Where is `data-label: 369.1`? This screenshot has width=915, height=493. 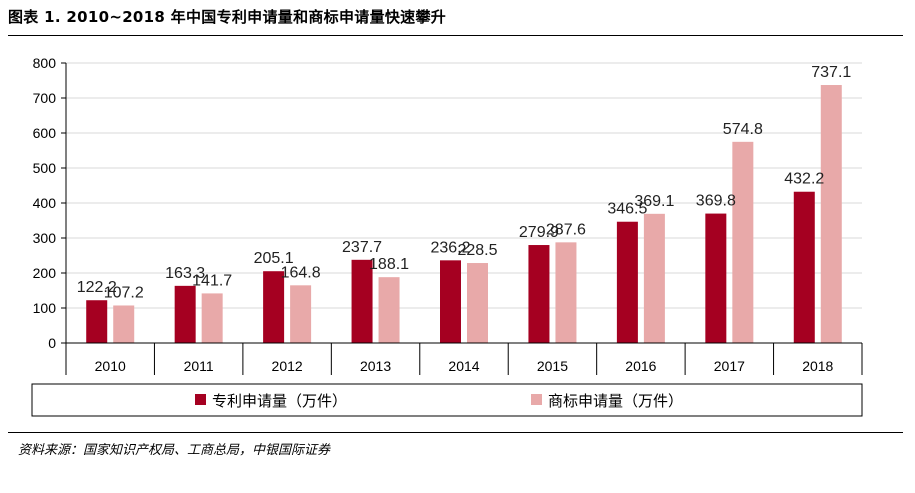
data-label: 369.1 is located at coordinates (654, 201).